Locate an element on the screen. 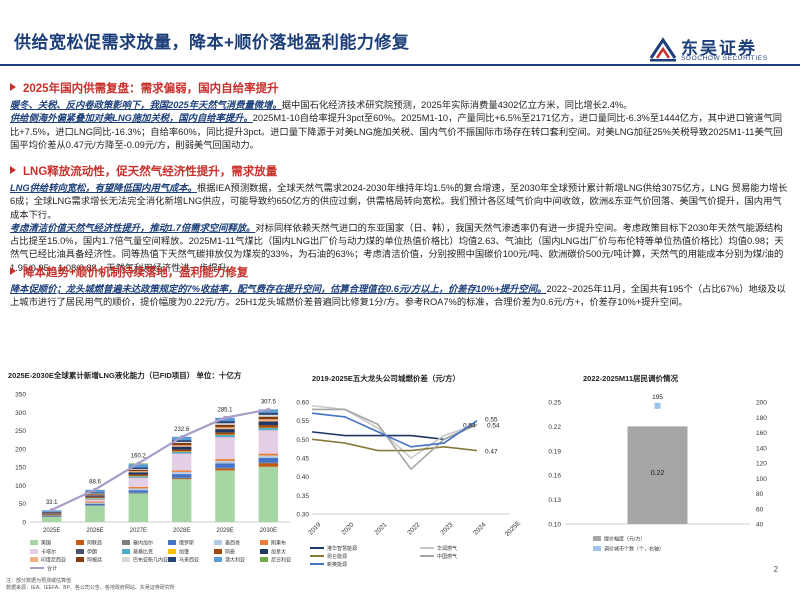  legend-item: 美国 is located at coordinates (40, 543).